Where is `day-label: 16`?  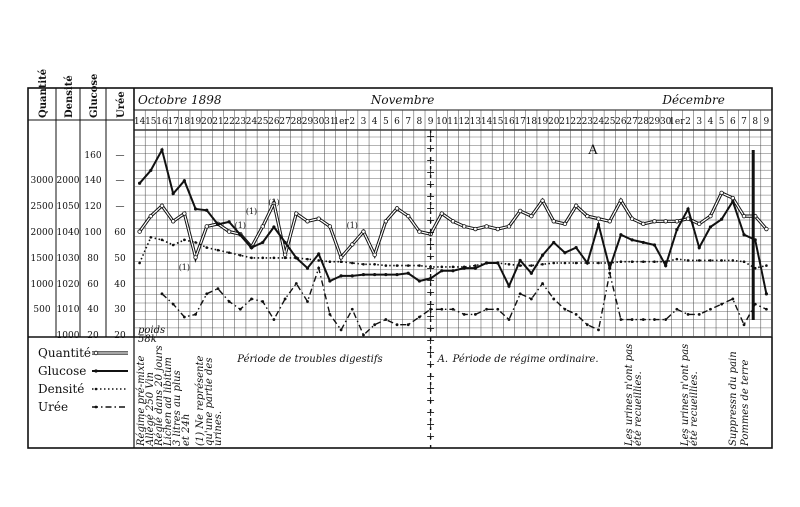 day-label: 16 is located at coordinates (162, 122).